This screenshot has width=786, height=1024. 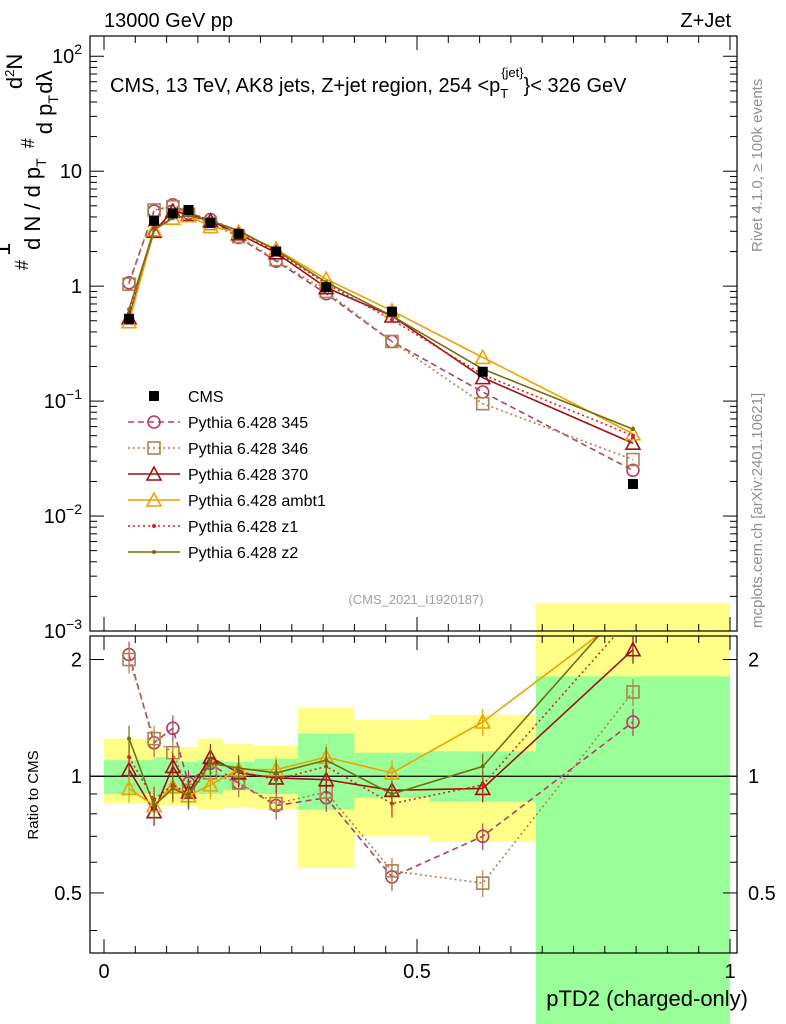 I want to click on y-tick-label-exp: −2, so click(x=74, y=509).